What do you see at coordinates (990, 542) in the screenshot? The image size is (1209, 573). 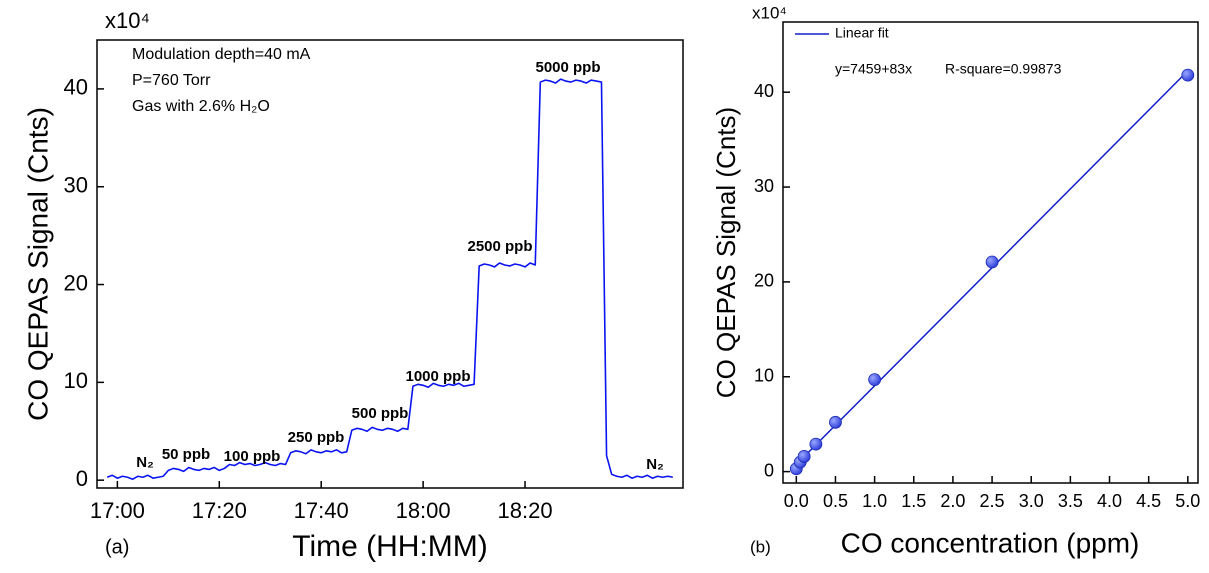 I see `x-axis-label: CO concentration (ppm)` at bounding box center [990, 542].